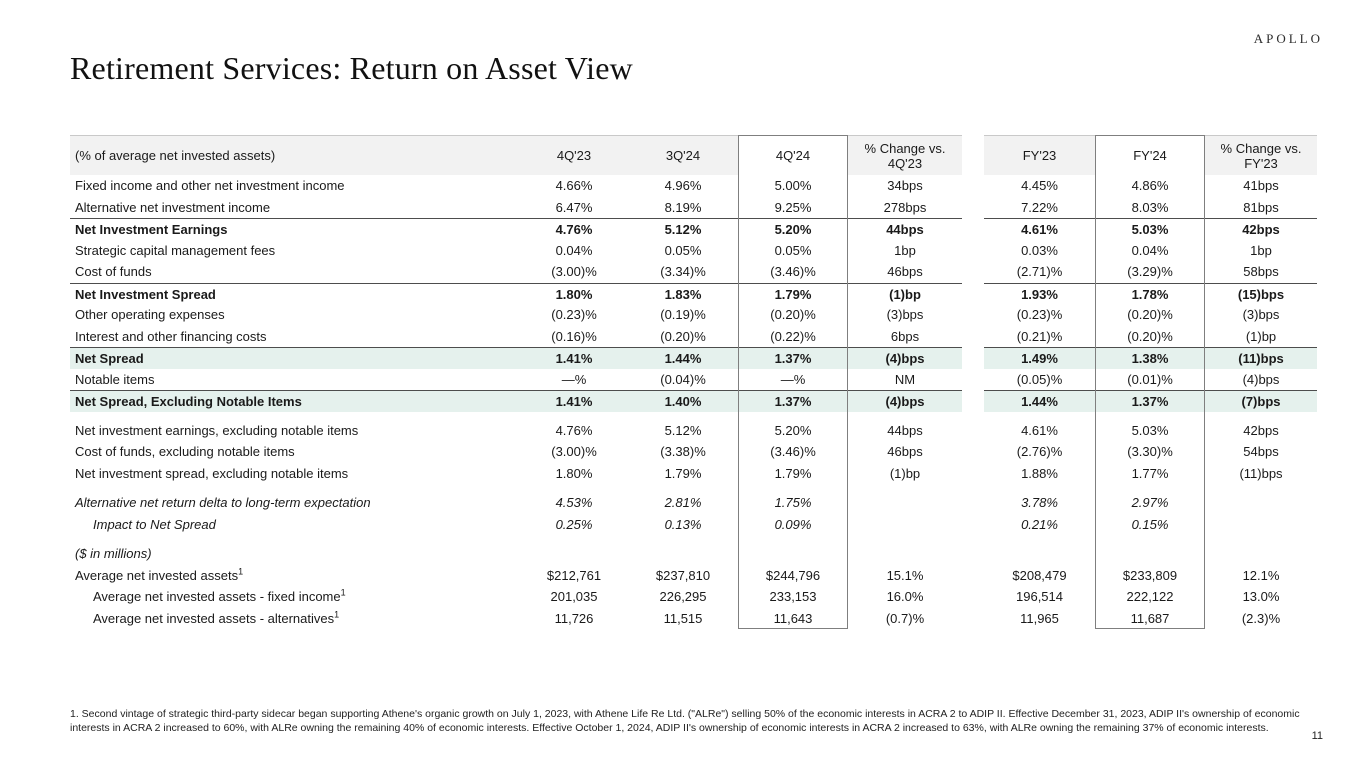 This screenshot has height=768, width=1365. What do you see at coordinates (683, 314) in the screenshot?
I see `value-cell: (0.19)%` at bounding box center [683, 314].